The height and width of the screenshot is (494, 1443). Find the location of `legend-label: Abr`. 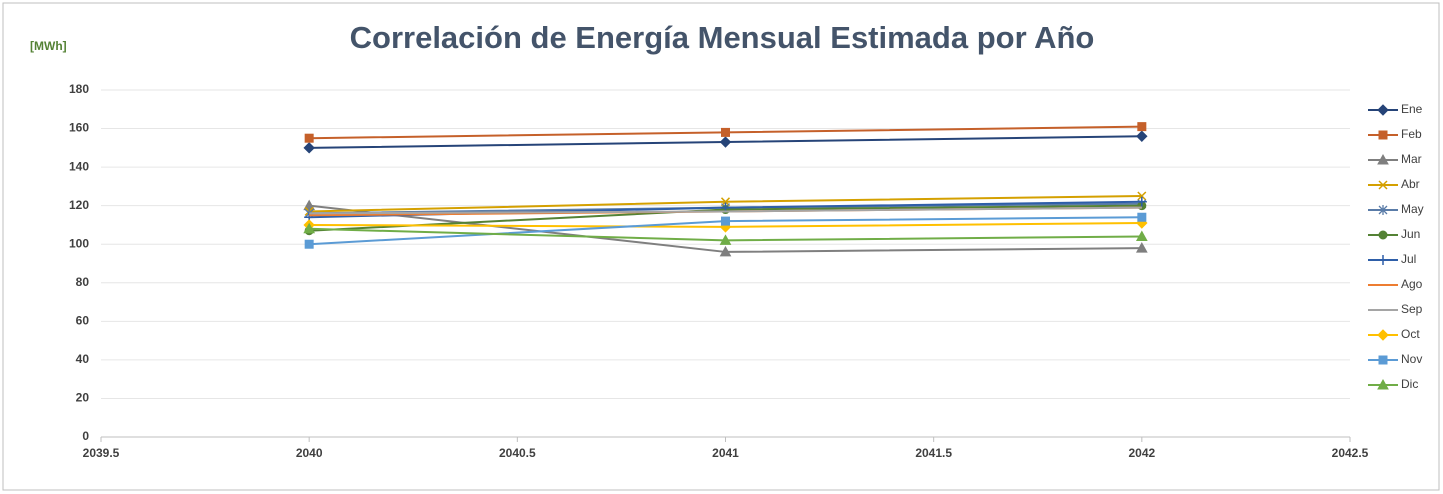

legend-label: Abr is located at coordinates (1410, 184).